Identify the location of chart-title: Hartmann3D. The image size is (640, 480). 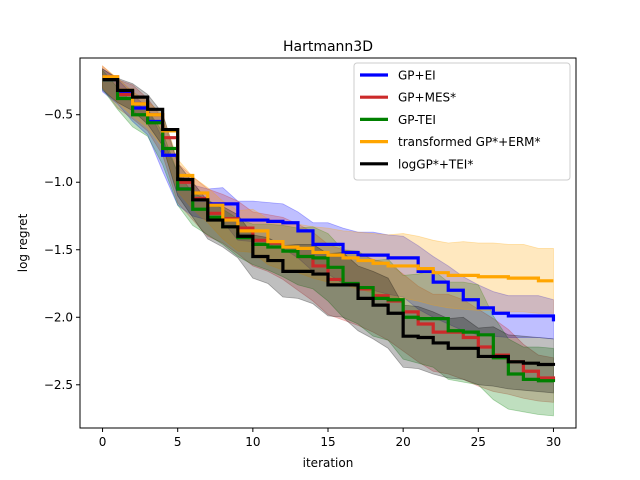
(328, 47).